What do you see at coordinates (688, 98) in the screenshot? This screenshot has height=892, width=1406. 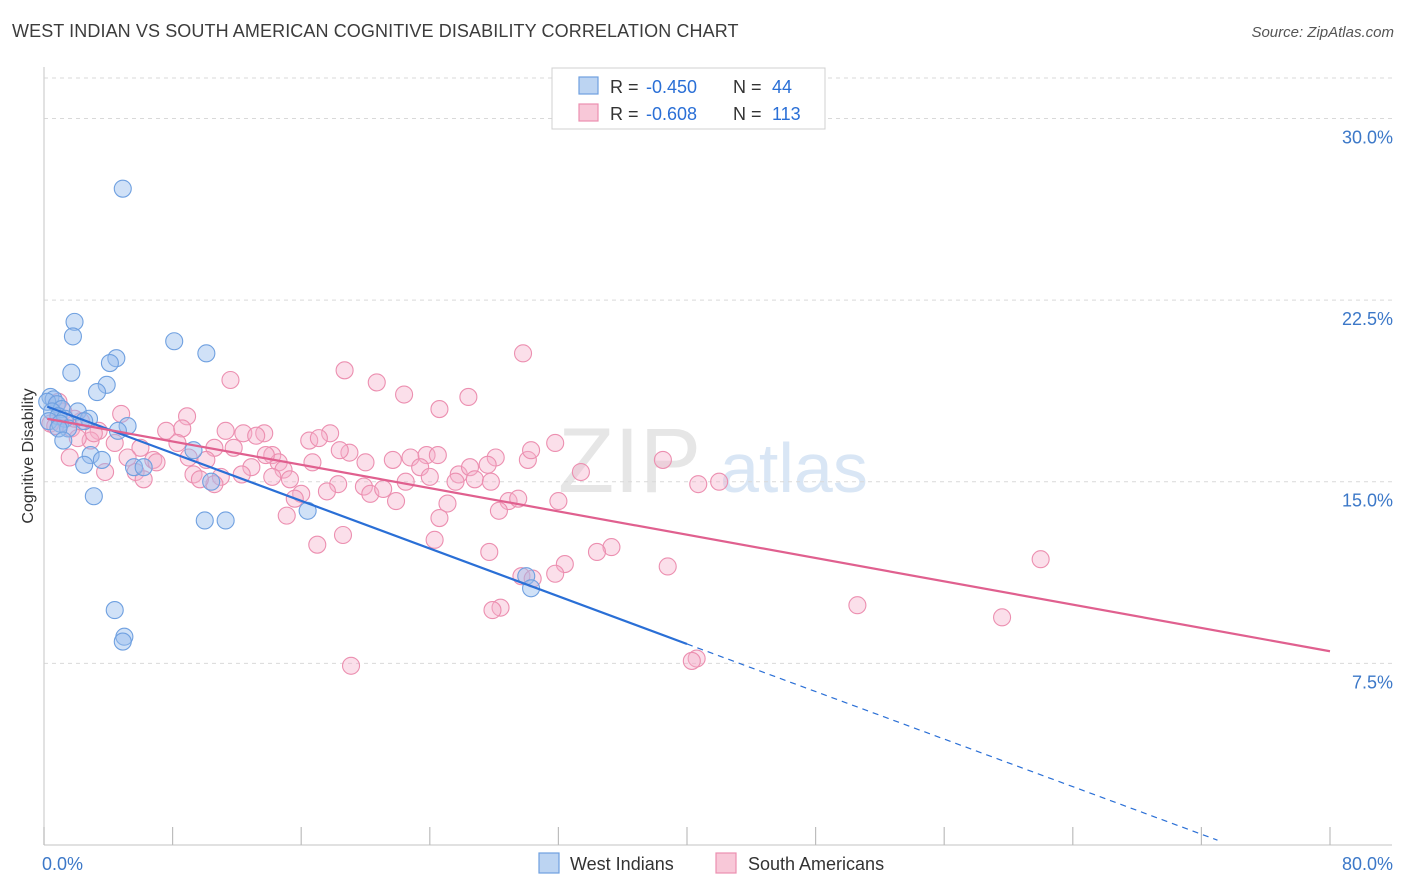 I see `stats-box: R = -0.450 N = 44 R = -0.608 N = 113` at bounding box center [688, 98].